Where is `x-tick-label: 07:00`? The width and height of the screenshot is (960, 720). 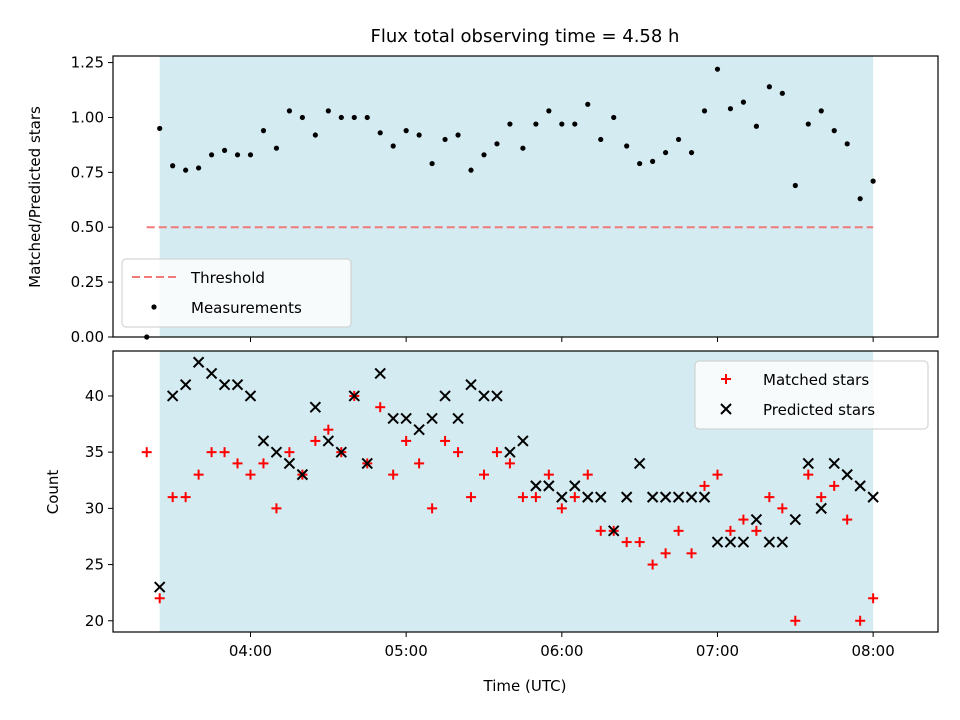
x-tick-label: 07:00 is located at coordinates (717, 651).